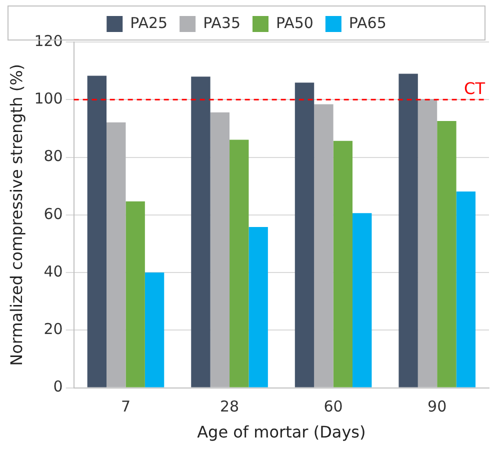 This screenshot has height=451, width=495. Describe the element at coordinates (230, 407) in the screenshot. I see `x-tick-label: 28` at that location.